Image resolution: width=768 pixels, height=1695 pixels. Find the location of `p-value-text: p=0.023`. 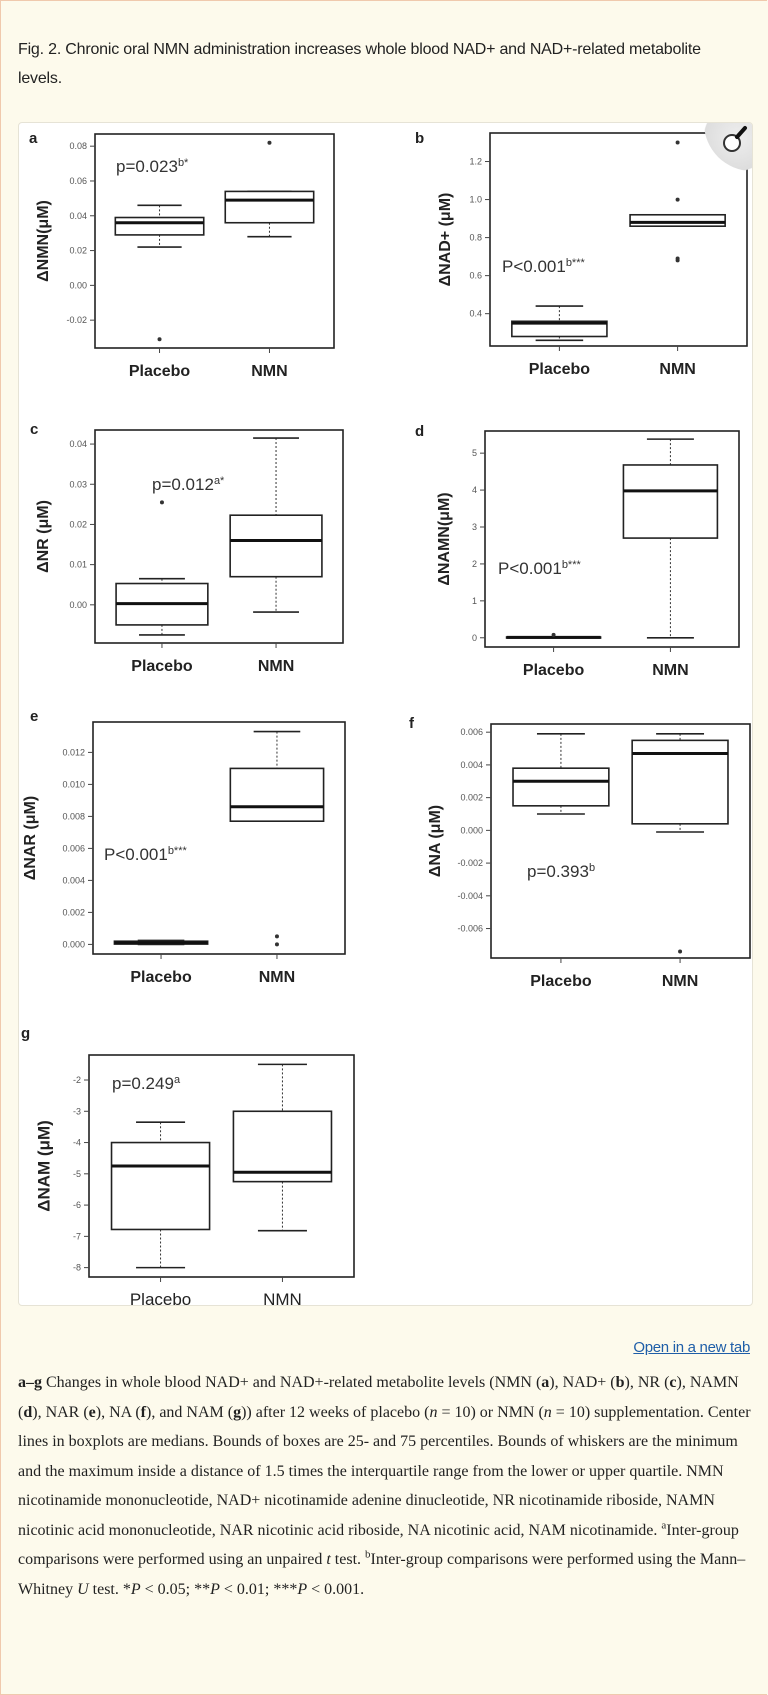

p-value-text: p=0.023 is located at coordinates (147, 166).